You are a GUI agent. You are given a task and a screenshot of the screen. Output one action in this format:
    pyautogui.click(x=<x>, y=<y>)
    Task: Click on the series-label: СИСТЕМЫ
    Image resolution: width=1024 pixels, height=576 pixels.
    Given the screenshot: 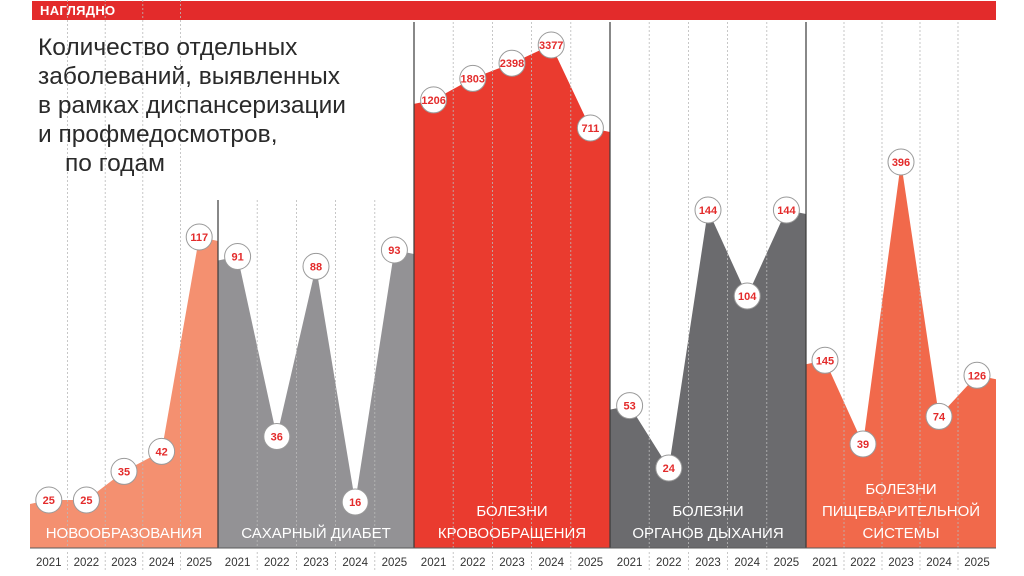 What is the action you would take?
    pyautogui.click(x=901, y=533)
    